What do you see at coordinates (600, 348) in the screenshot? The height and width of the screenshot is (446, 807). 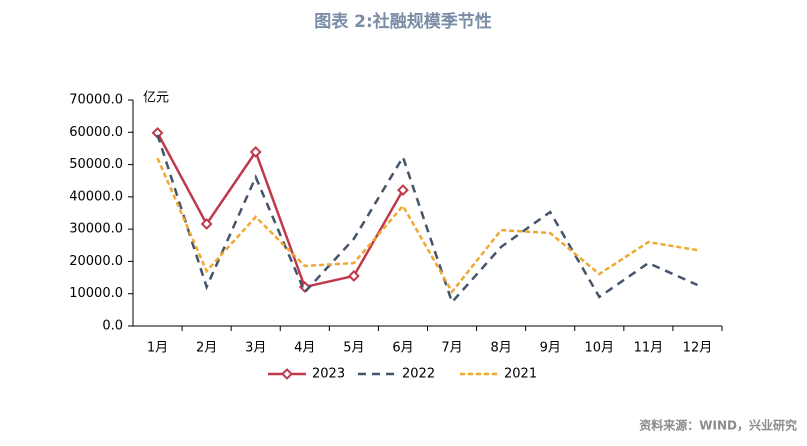 I see `x-tick-label: 10月` at bounding box center [600, 348].